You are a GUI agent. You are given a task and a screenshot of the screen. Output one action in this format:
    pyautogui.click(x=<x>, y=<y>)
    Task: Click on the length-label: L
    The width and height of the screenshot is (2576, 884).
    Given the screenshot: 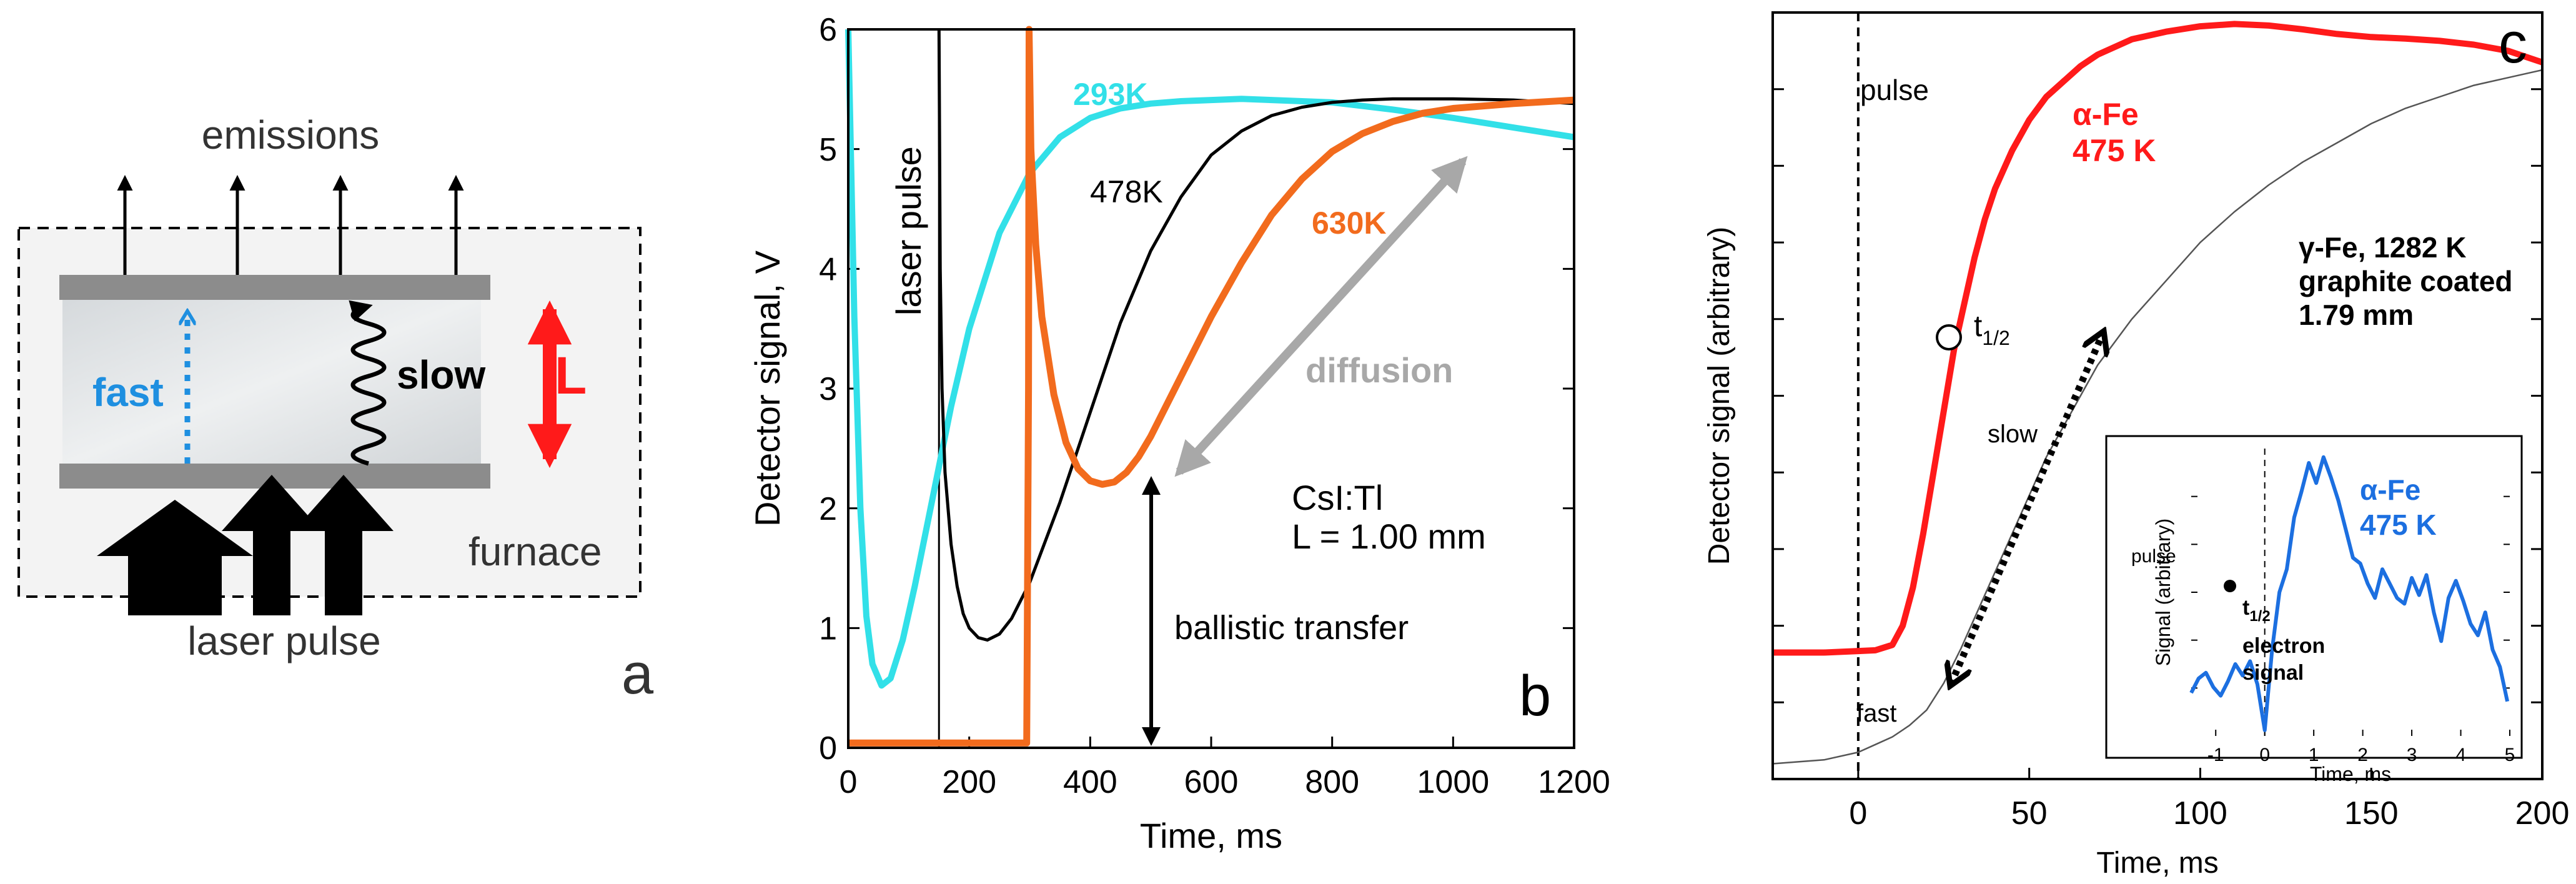 What is the action you would take?
    pyautogui.click(x=571, y=376)
    